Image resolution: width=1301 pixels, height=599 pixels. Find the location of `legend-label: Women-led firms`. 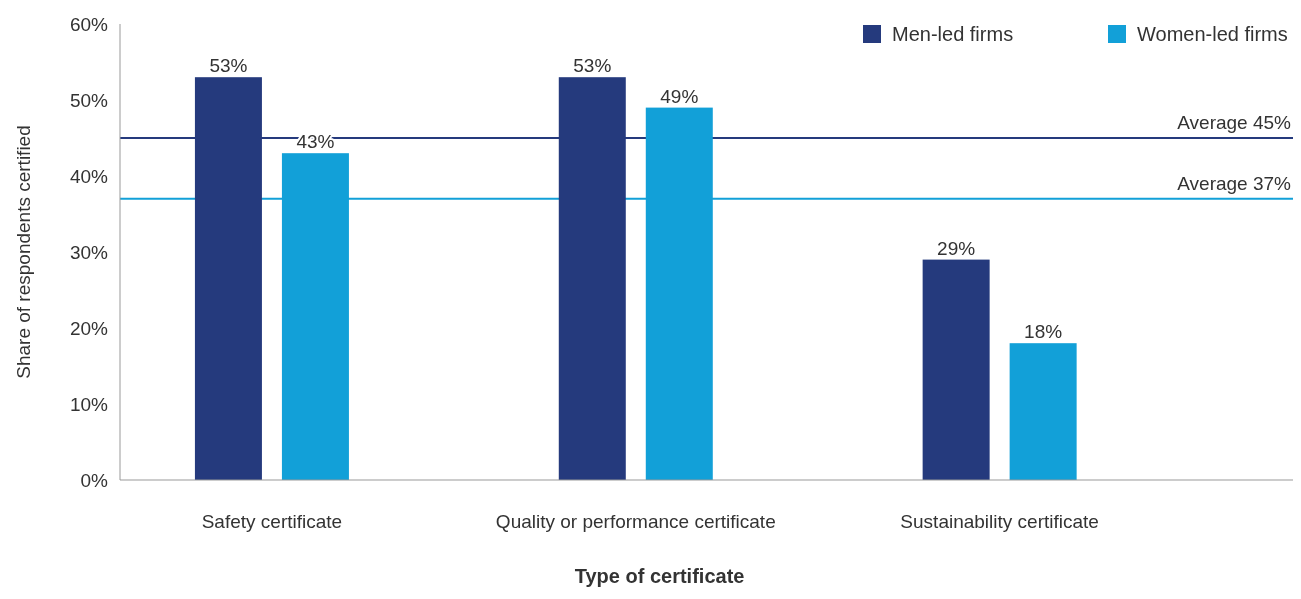

legend-label: Women-led firms is located at coordinates (1212, 34).